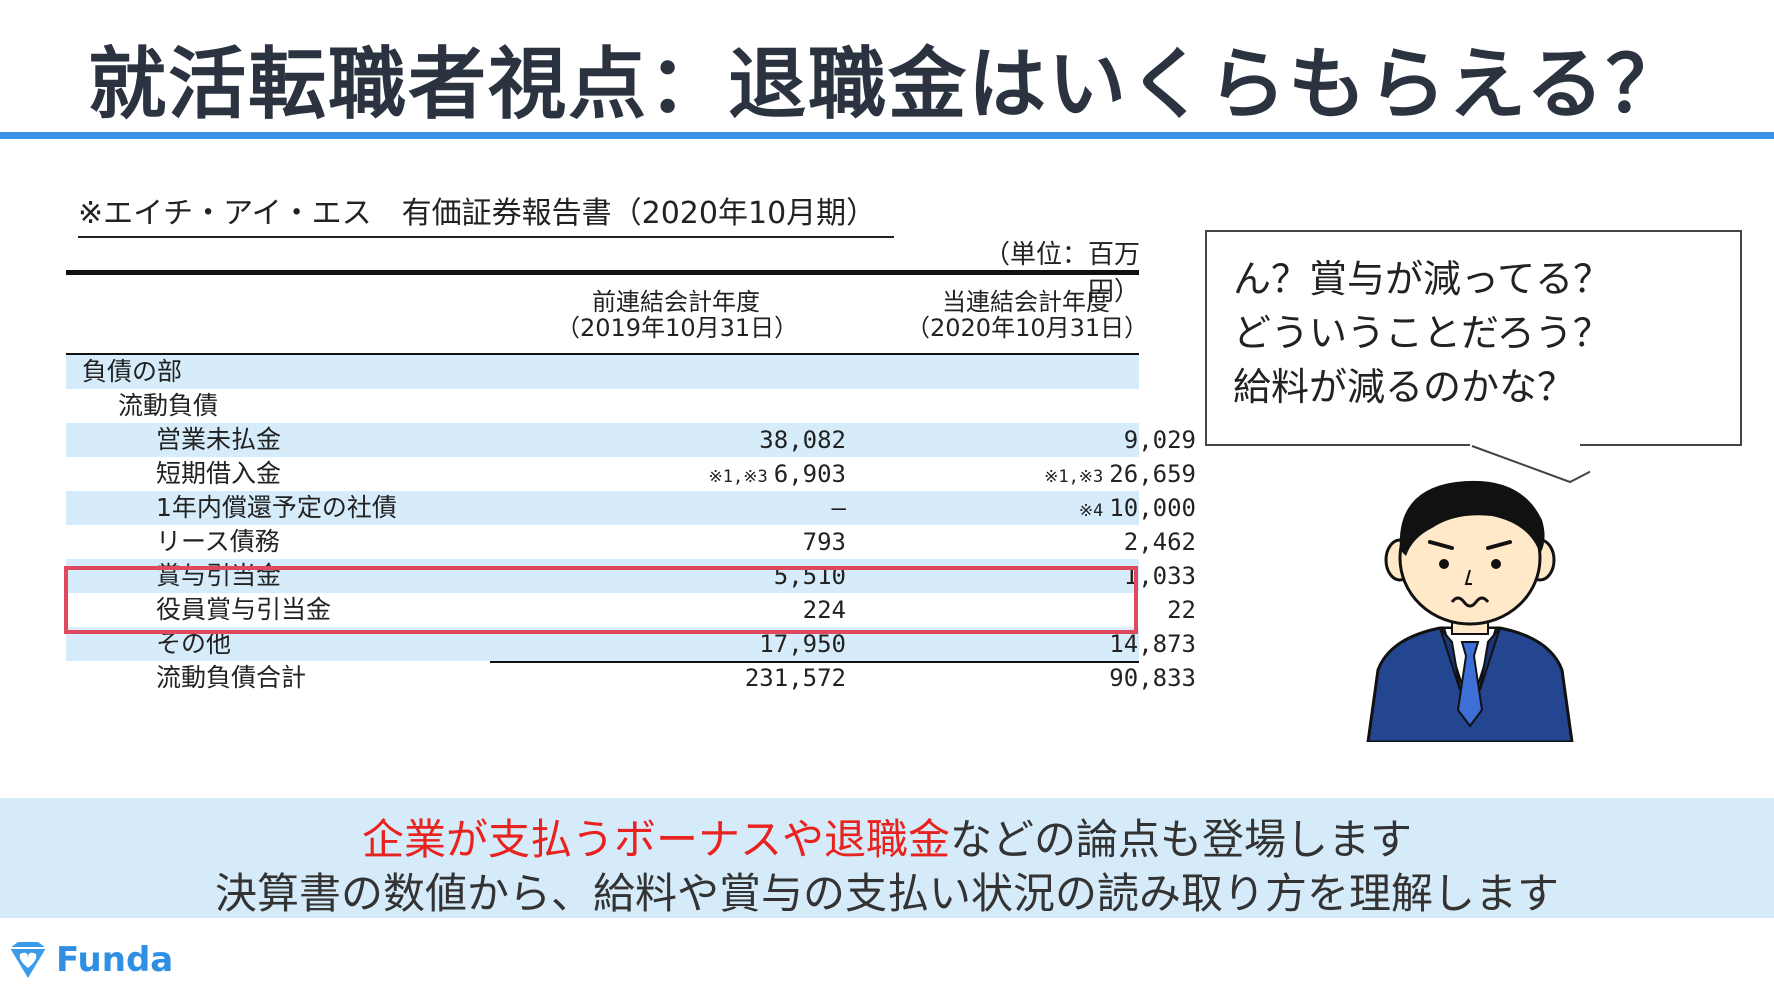 The image size is (1774, 988). Describe the element at coordinates (1026, 302) in the screenshot. I see `col2-header-line1: 当連結会計年度` at that location.